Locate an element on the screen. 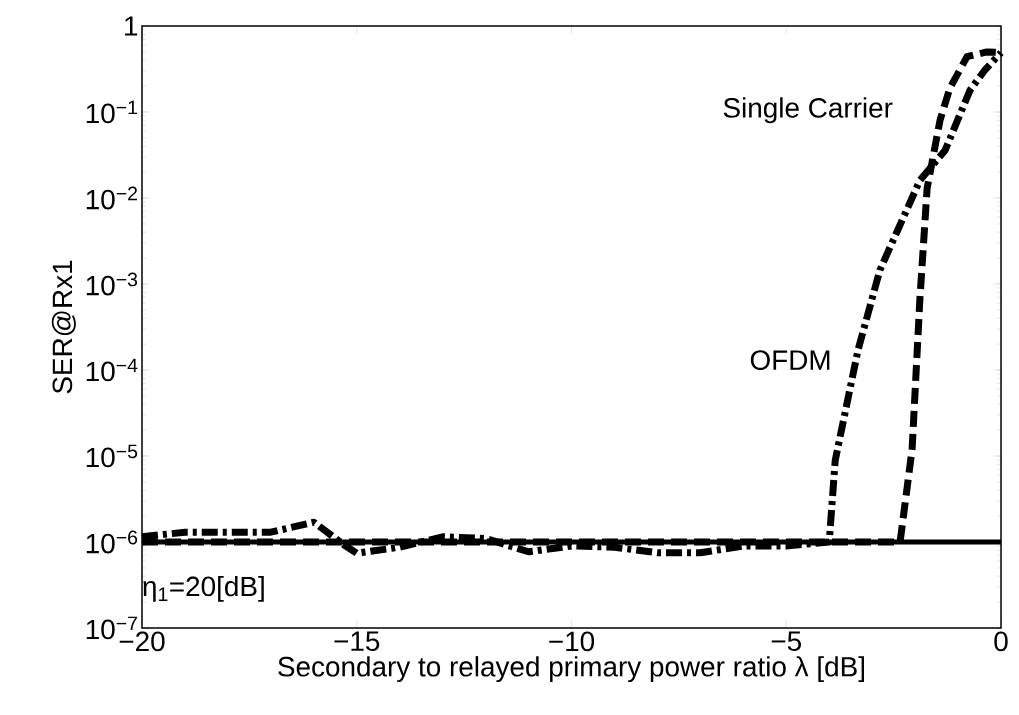 Image resolution: width=1019 pixels, height=715 pixels. annotation: η$_{1}$=20[dB] is located at coordinates (203, 588).